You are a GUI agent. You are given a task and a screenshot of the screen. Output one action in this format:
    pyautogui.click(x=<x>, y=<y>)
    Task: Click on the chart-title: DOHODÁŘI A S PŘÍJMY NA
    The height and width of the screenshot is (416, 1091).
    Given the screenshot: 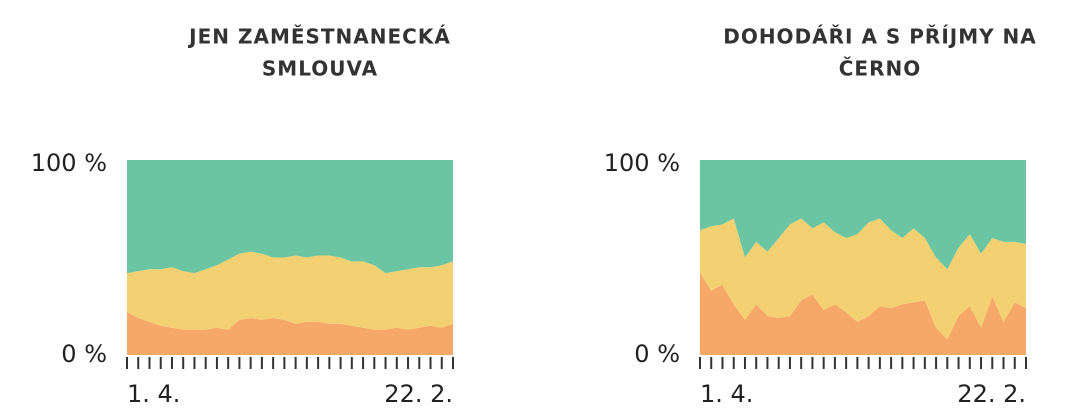 What is the action you would take?
    pyautogui.click(x=880, y=37)
    